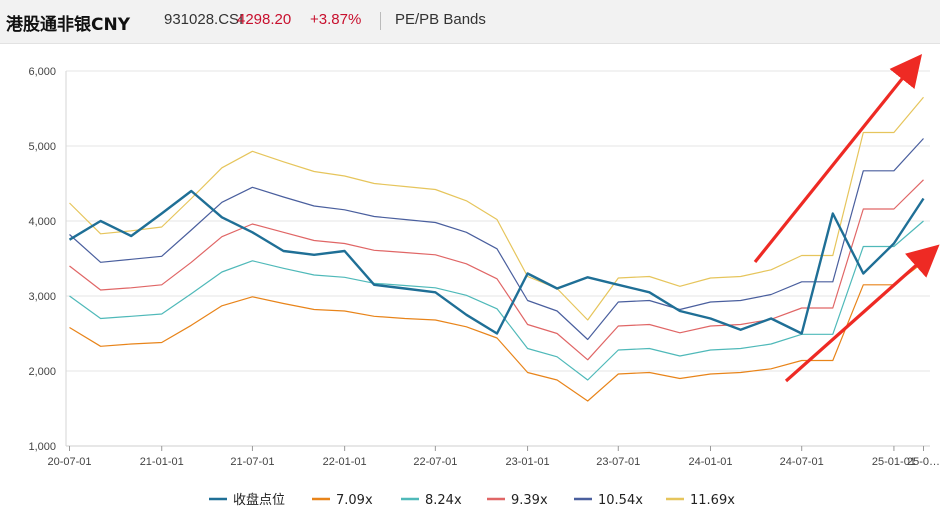 This screenshot has width=940, height=515. What do you see at coordinates (336, 19) in the screenshot?
I see `index-change: +3.87%` at bounding box center [336, 19].